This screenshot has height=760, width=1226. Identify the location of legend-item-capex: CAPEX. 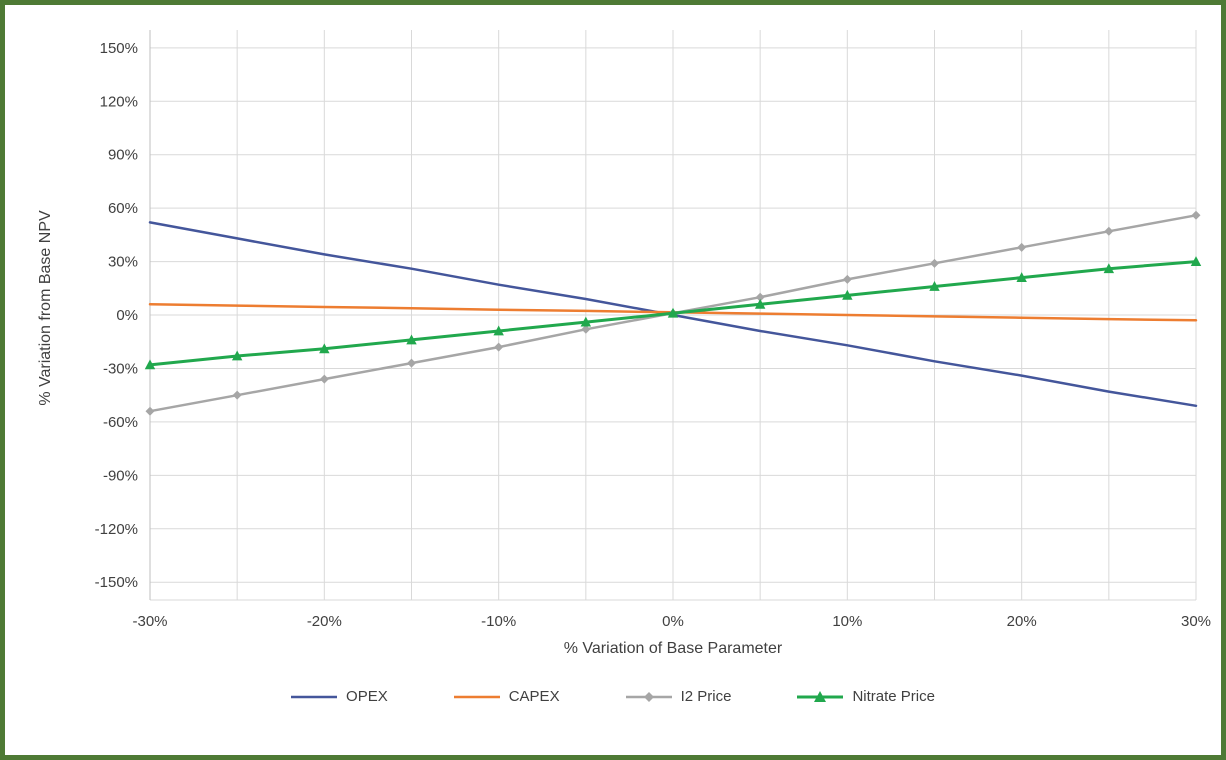
(506, 696).